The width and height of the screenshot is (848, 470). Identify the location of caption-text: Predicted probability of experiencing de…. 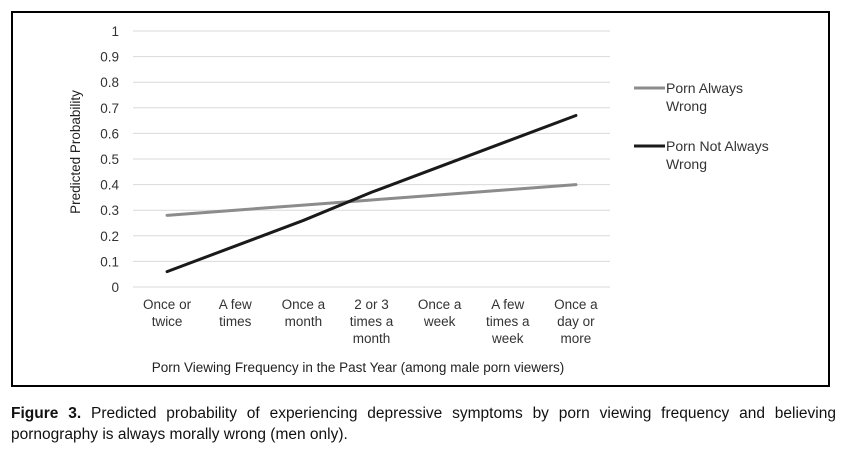
(423, 424).